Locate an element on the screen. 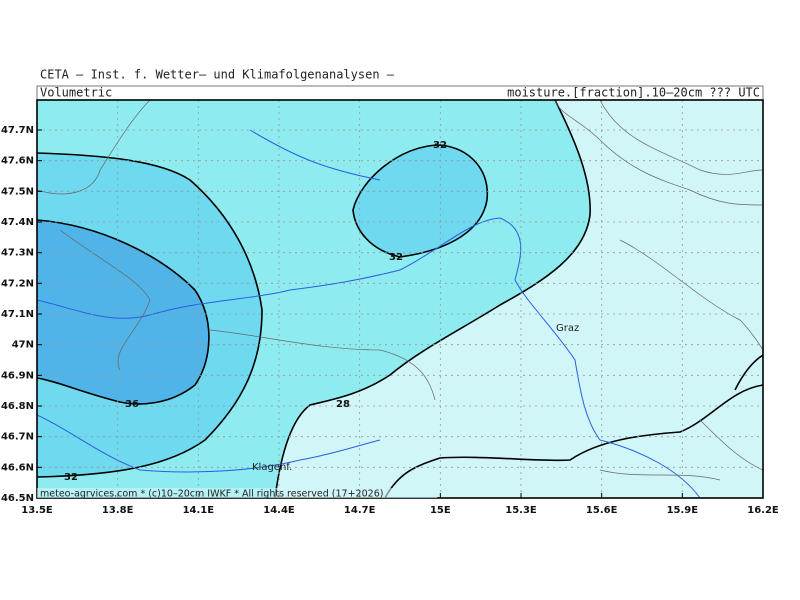 The image size is (800, 600). lat-tick-label: 46.6N is located at coordinates (17, 467).